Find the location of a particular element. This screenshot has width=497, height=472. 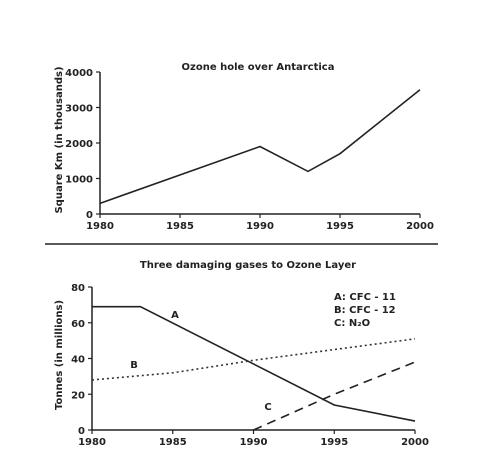

y-tick-label: 3000 is located at coordinates (79, 109).